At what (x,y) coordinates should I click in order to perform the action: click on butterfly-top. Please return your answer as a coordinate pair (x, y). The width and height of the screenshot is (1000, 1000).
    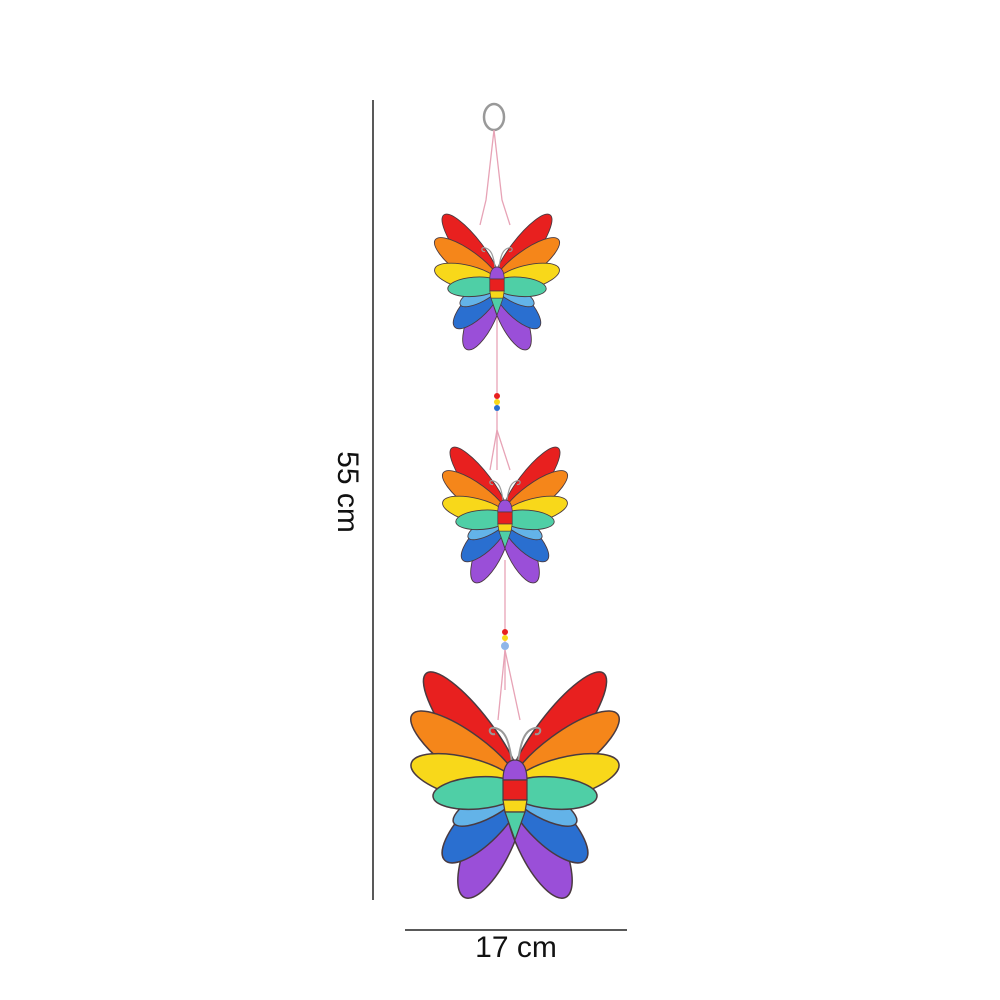
    Looking at the image, I should click on (497, 282).